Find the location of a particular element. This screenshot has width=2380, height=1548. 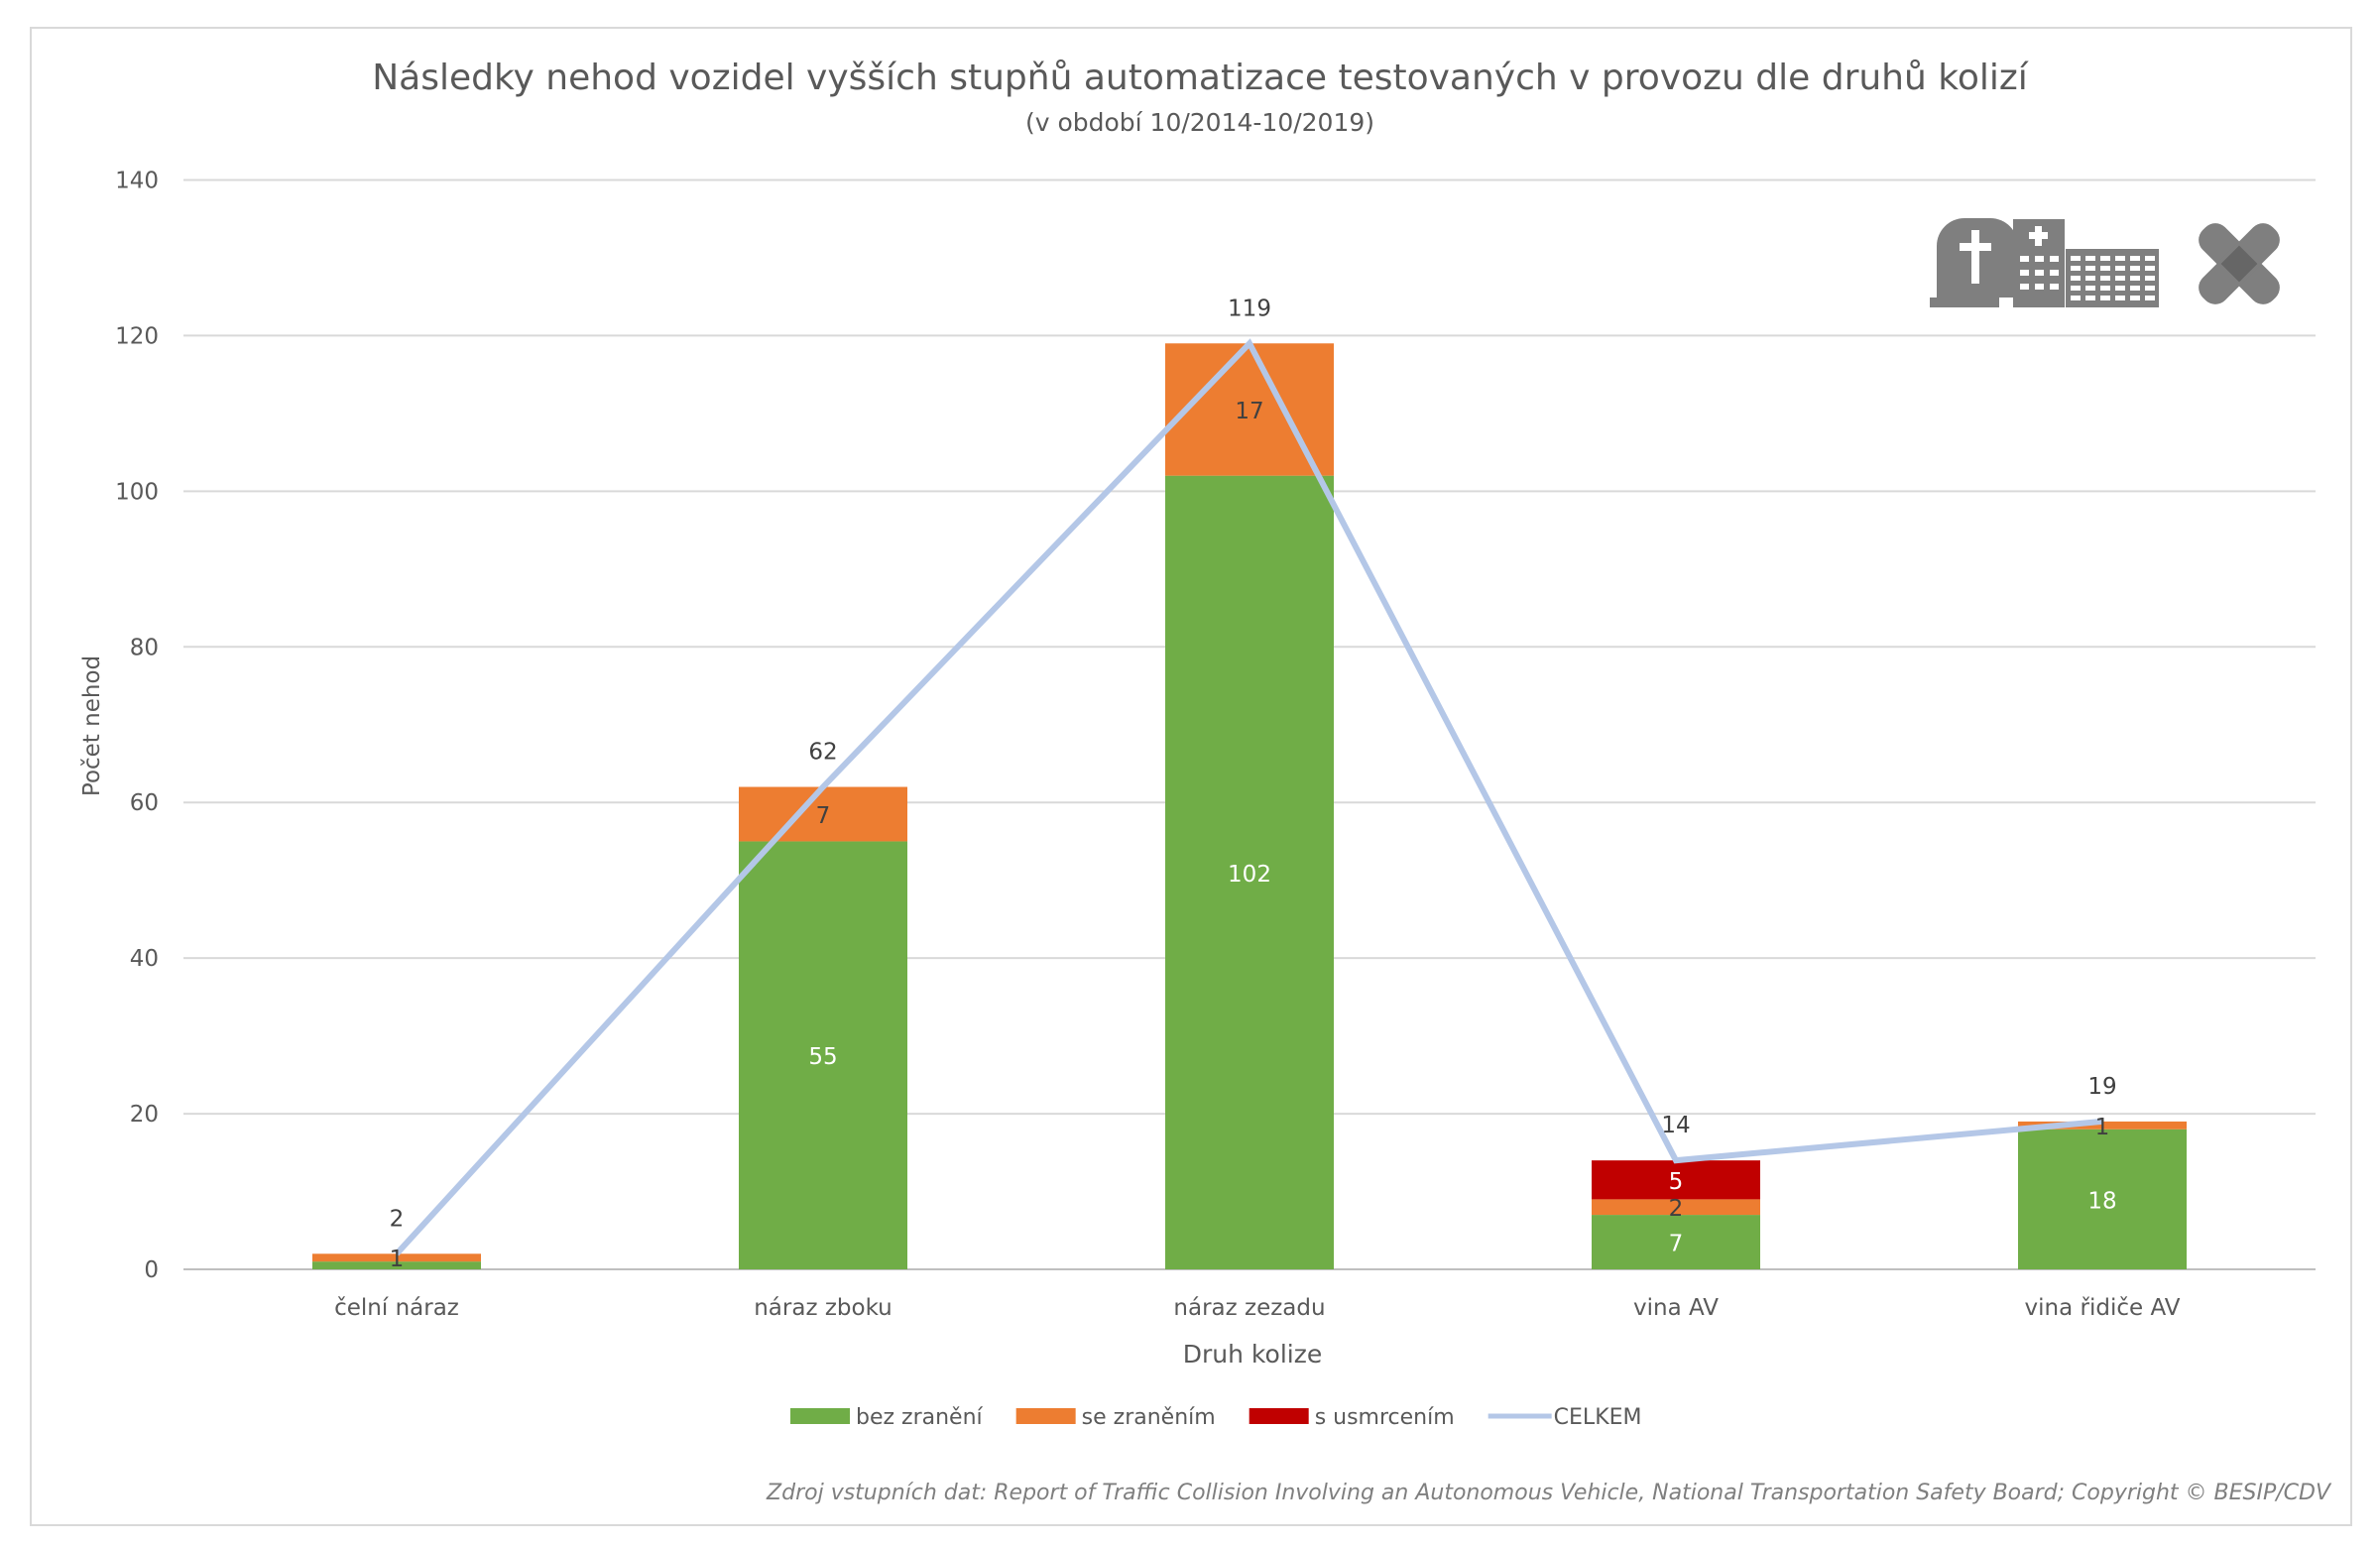

legend-item: bez zranění is located at coordinates (887, 1418).